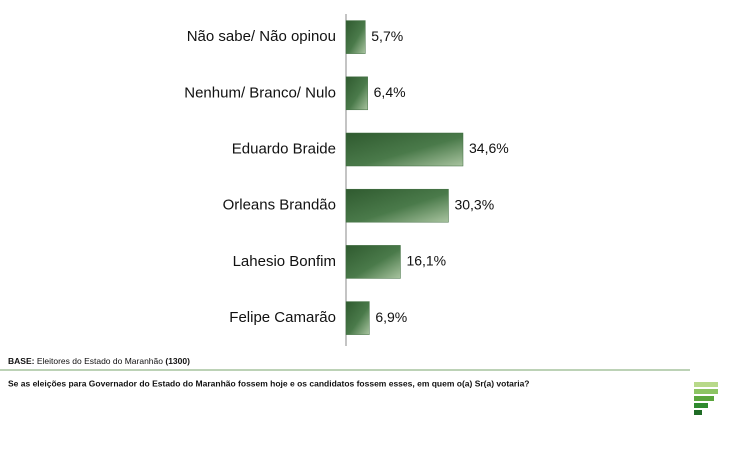 The width and height of the screenshot is (750, 455). I want to click on base-text: Eleitores do Estado do Maranhão, so click(100, 361).